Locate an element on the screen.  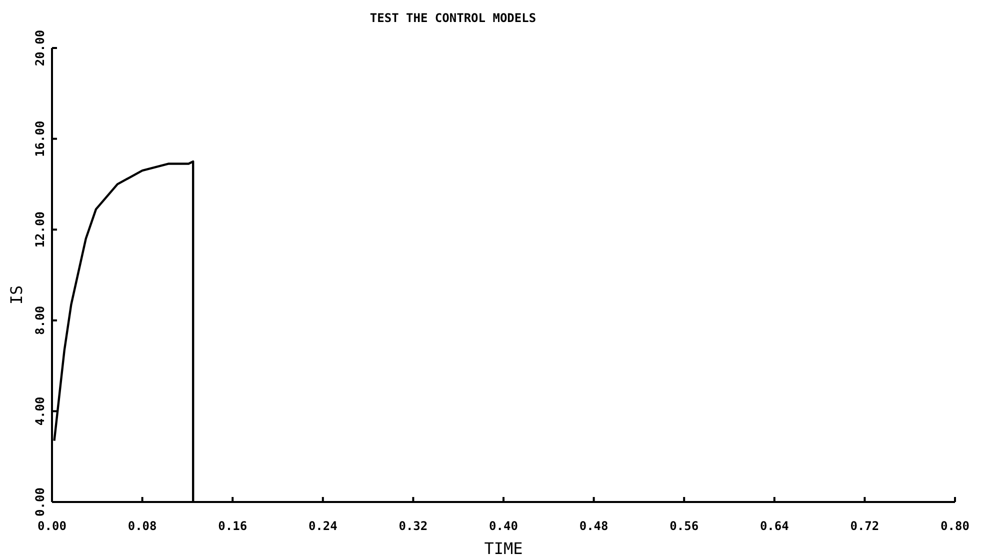
y-tick-label: 4.00 is located at coordinates (40, 411).